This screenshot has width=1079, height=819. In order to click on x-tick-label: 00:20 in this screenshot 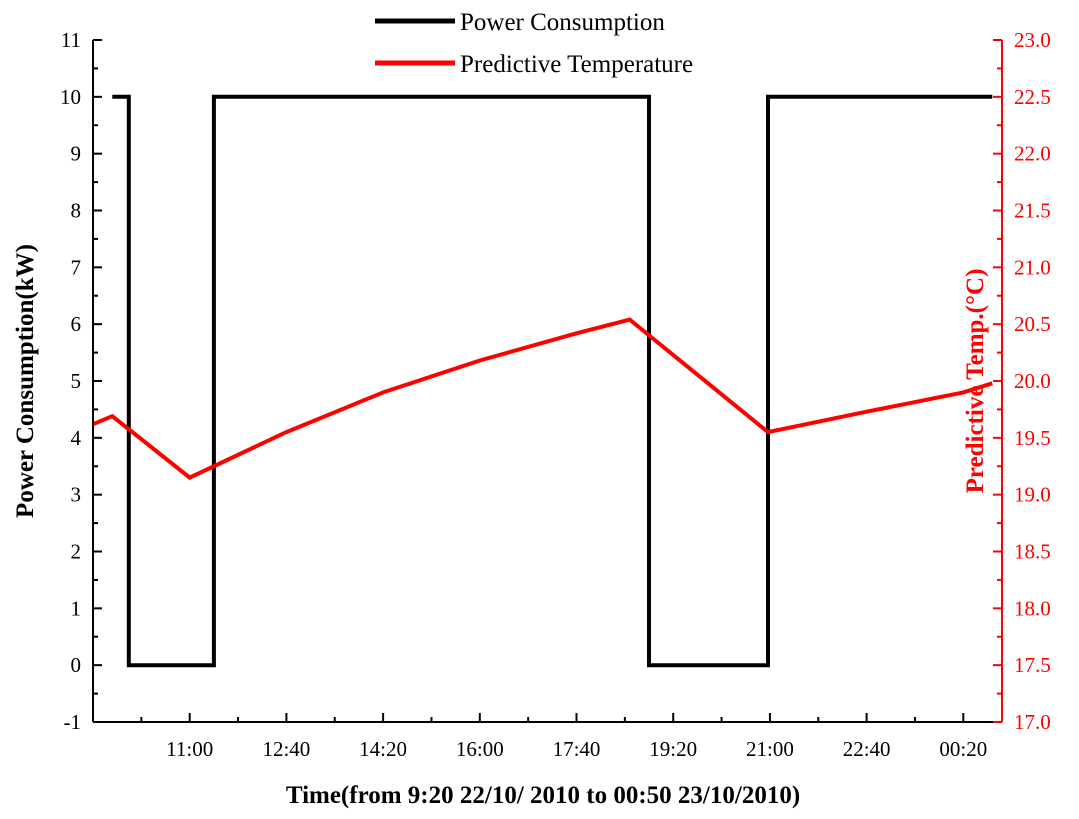, I will do `click(963, 749)`.